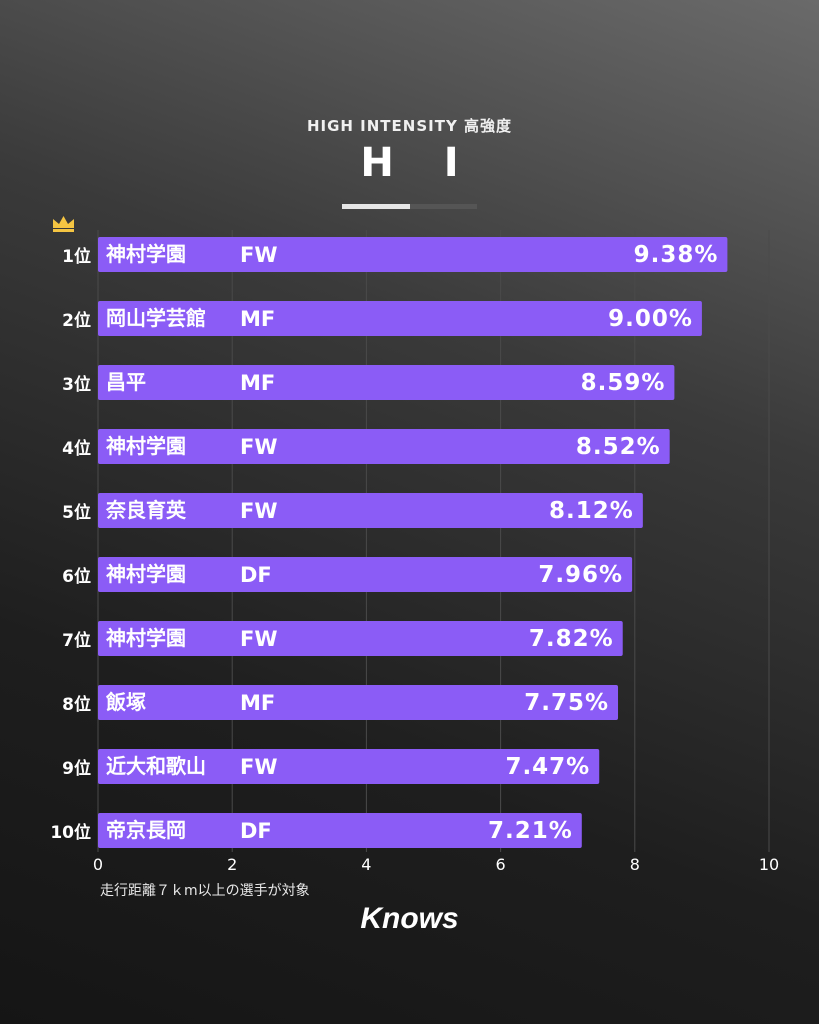  Describe the element at coordinates (76, 640) in the screenshot. I see `rank-label: 7位` at that location.